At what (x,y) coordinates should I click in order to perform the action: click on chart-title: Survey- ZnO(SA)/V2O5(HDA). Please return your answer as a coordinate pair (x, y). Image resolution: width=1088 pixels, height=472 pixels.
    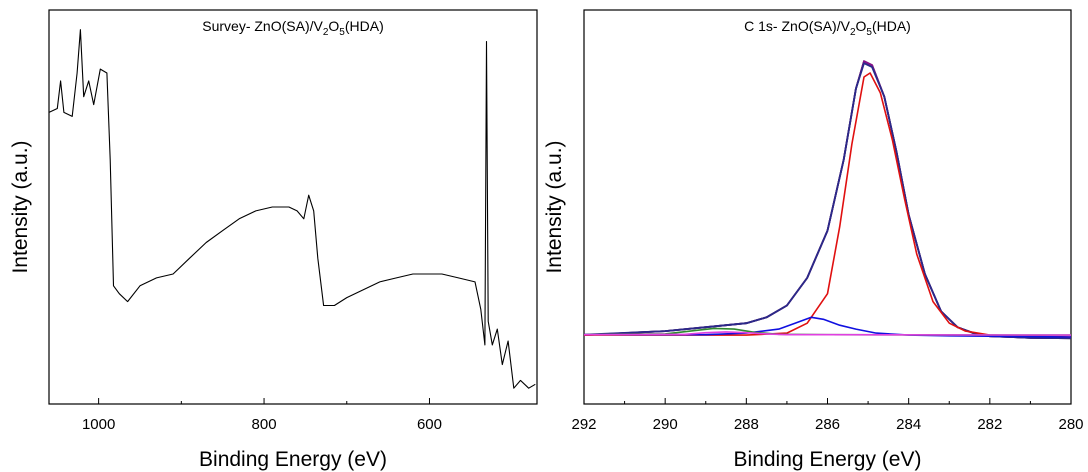
    Looking at the image, I should click on (293, 28).